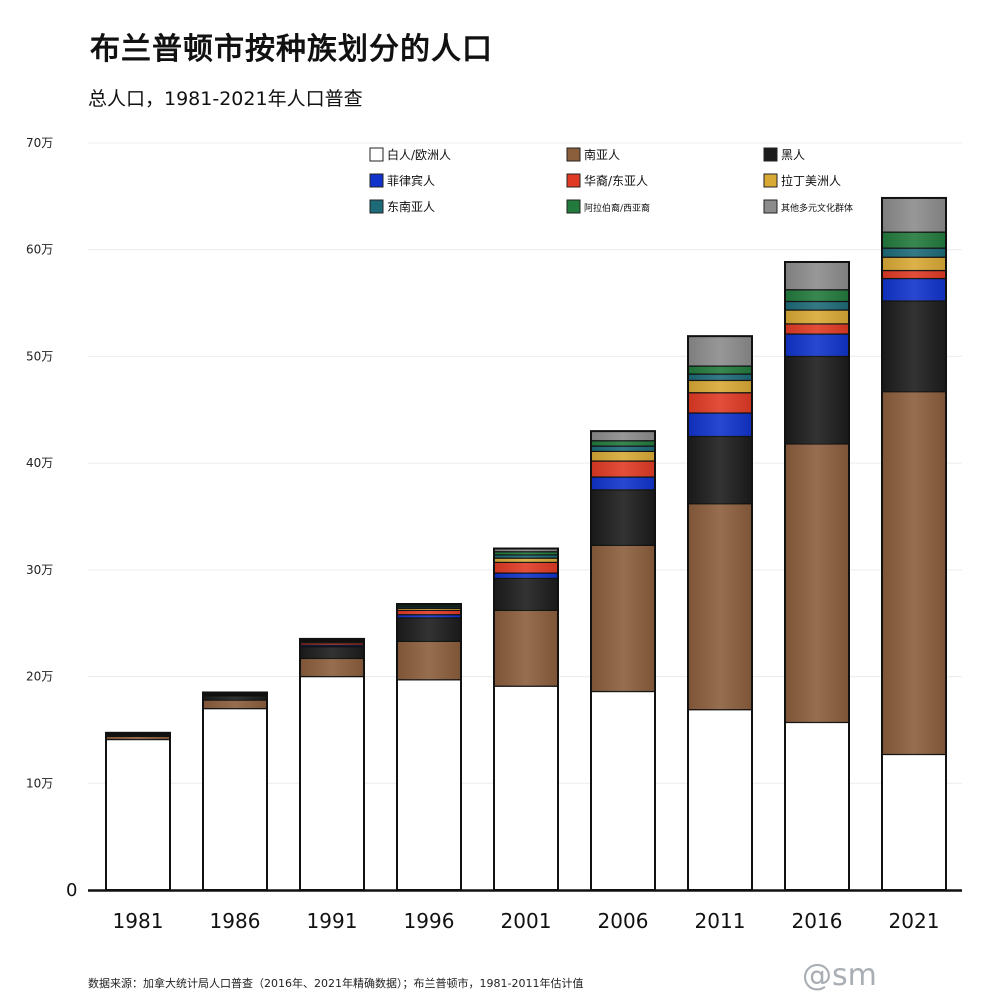 Image resolution: width=1000 pixels, height=1000 pixels. I want to click on y-tick-label: 70万, so click(39, 143).